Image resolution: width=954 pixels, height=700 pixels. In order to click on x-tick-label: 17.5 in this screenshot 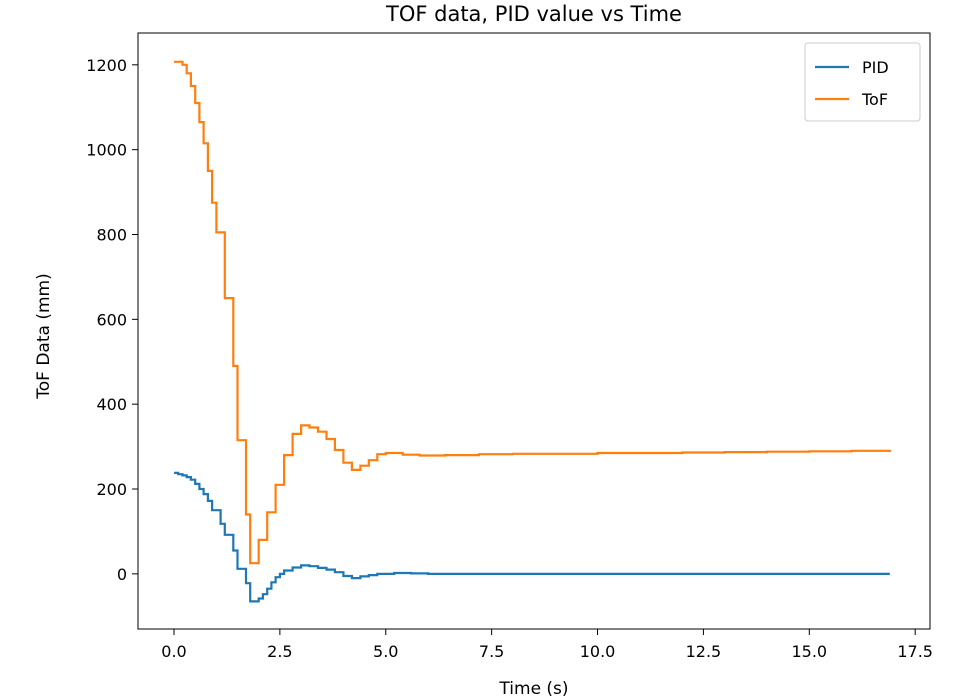, I will do `click(915, 651)`.